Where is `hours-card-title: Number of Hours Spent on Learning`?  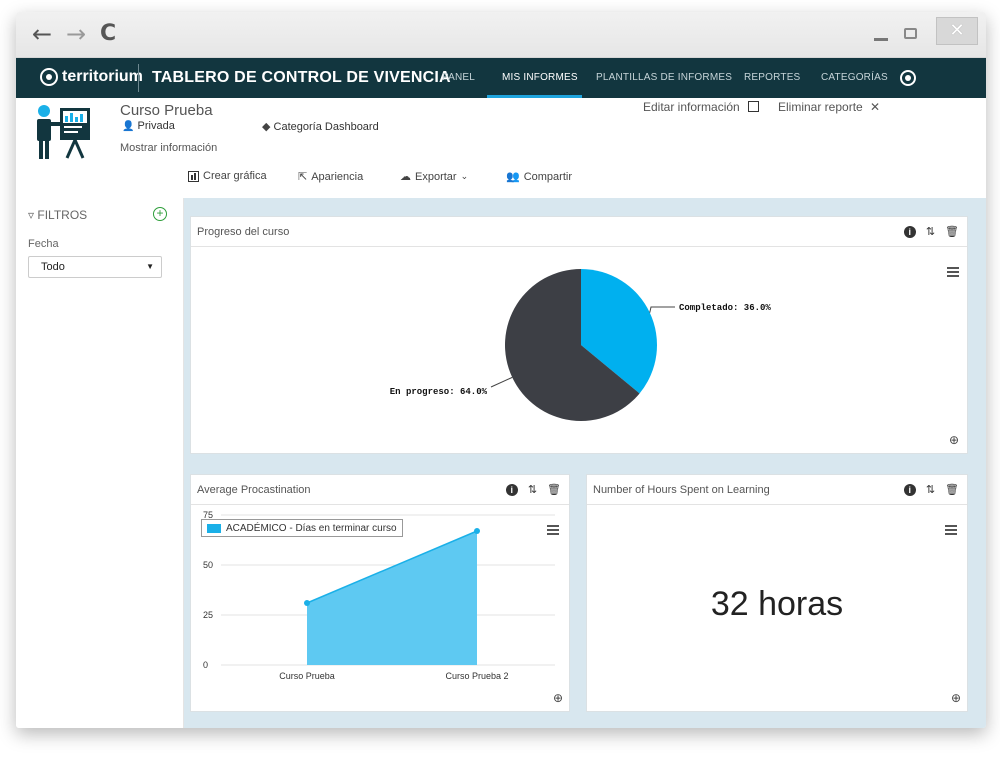
hours-card-title: Number of Hours Spent on Learning is located at coordinates (681, 490).